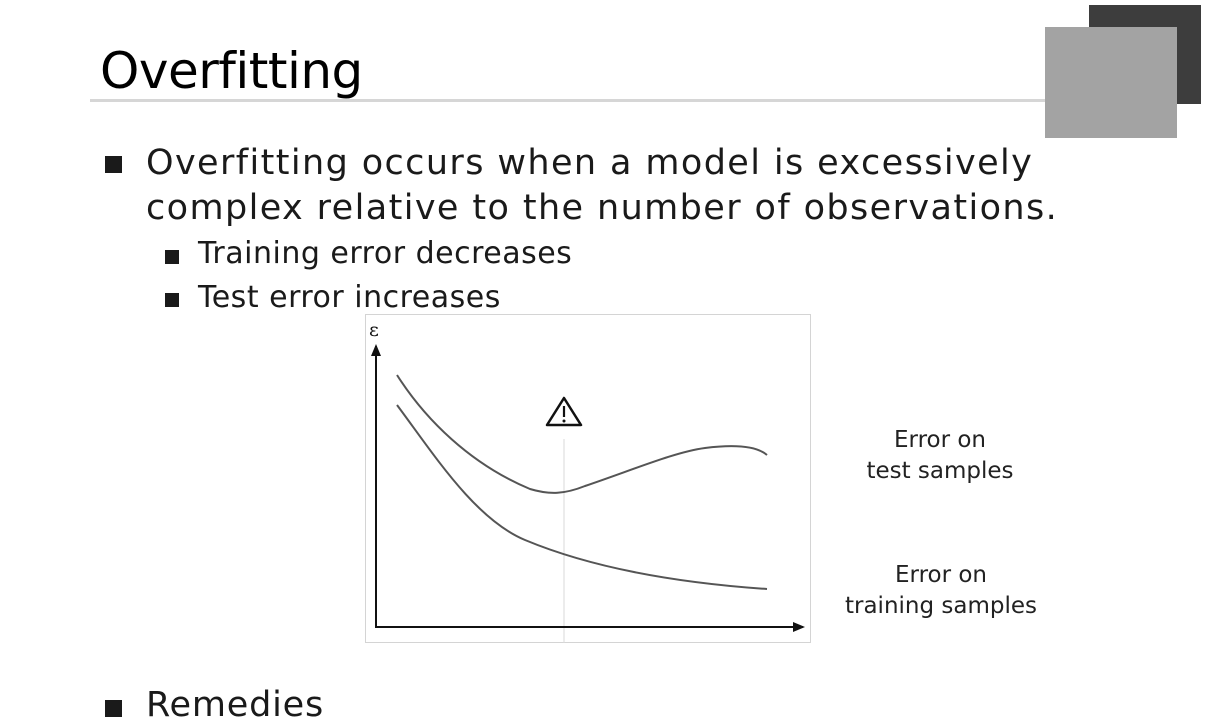 This screenshot has width=1231, height=728. I want to click on legend-training-error: Error on training samples, so click(941, 591).